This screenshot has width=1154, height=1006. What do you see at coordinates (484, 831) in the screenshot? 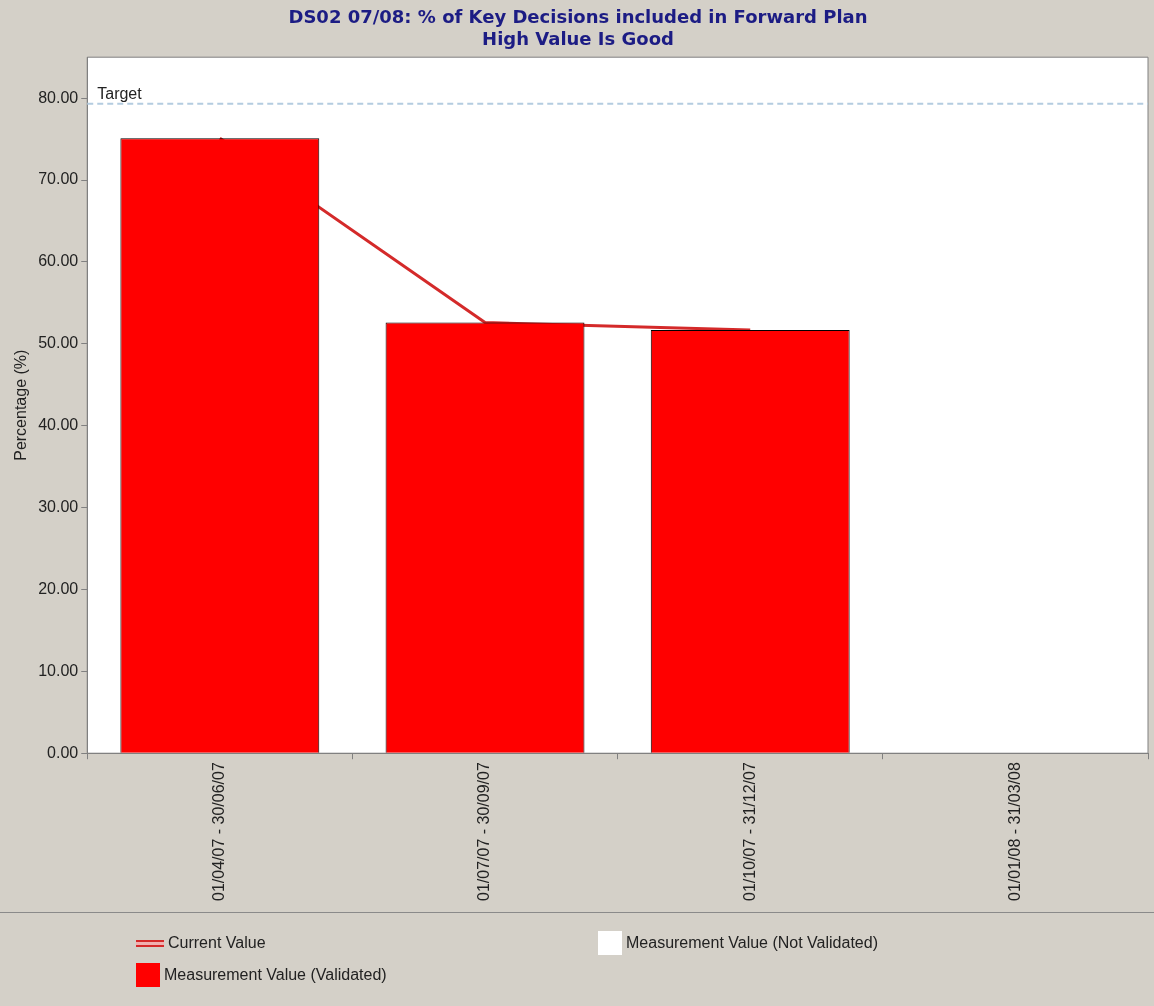
I see `x-tick-label: 01/07/07 - 30/09/07` at bounding box center [484, 831].